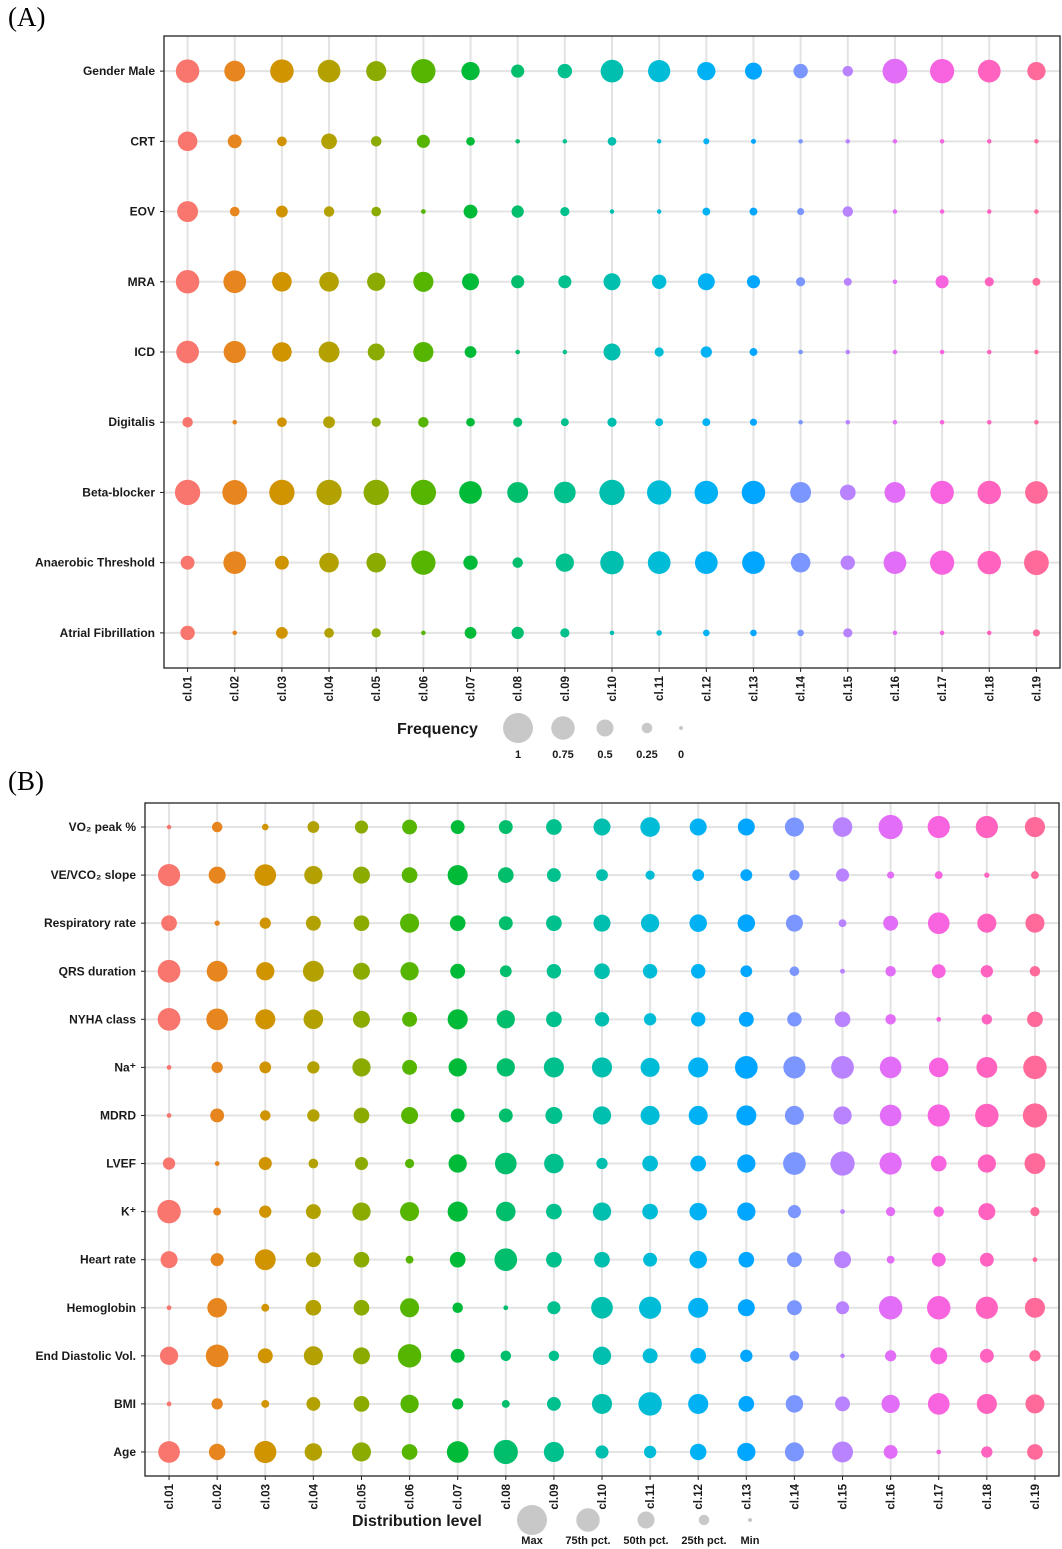 Image resolution: width=1062 pixels, height=1549 pixels. What do you see at coordinates (939, 1019) in the screenshot?
I see `dot-cl-17-nyha-class` at bounding box center [939, 1019].